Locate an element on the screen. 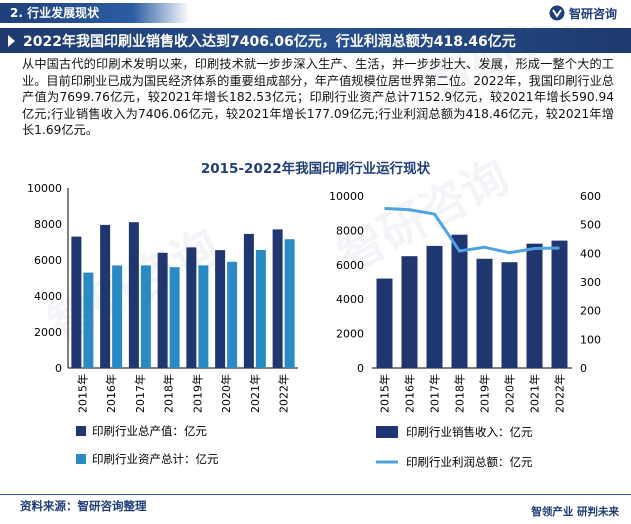 This screenshot has height=524, width=631. left-x-tick-label: 2015年 is located at coordinates (82, 393).